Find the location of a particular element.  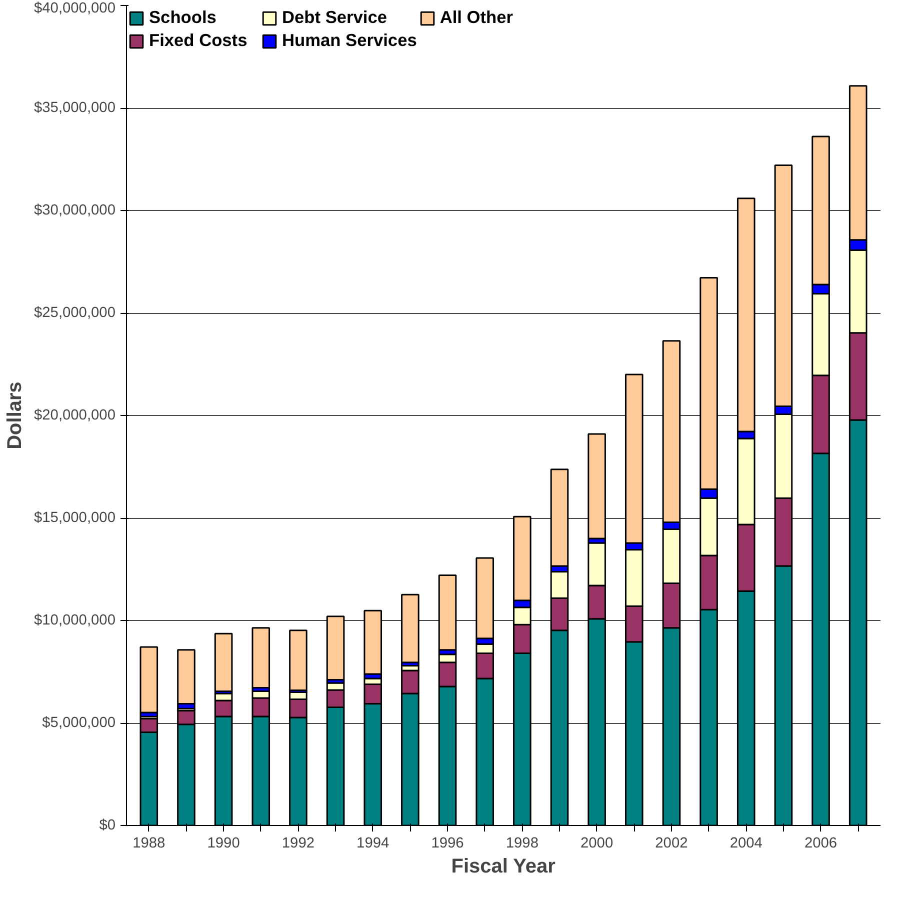

x-tick-label: 1996 is located at coordinates (447, 844).